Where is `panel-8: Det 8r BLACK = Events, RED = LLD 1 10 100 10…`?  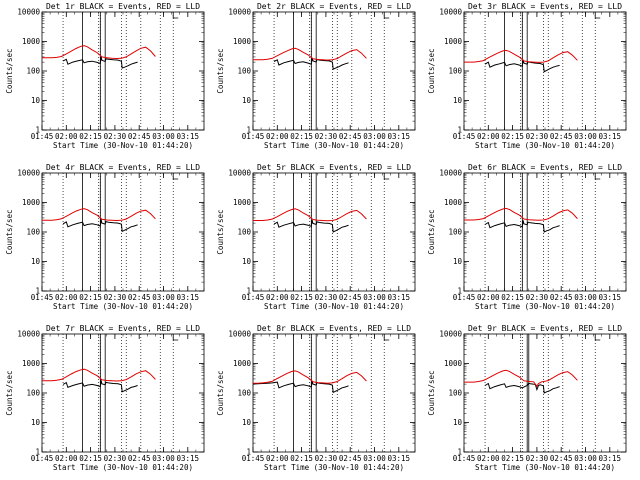 panel-8: Det 8r BLACK = Events, RED = LLD 1 10 100 10… is located at coordinates (316, 398).